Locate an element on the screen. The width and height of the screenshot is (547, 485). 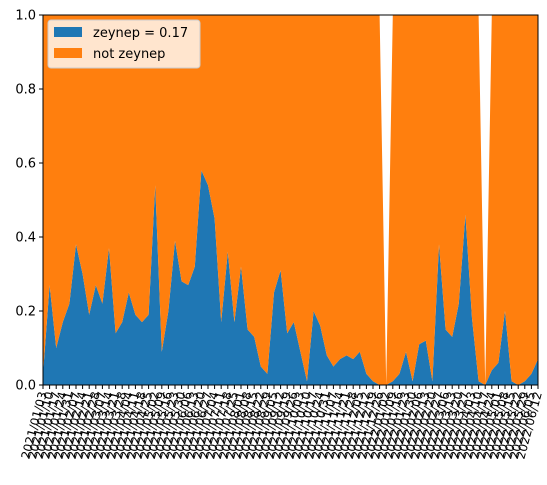
y-tick-label: 0.8 is located at coordinates (25, 90).